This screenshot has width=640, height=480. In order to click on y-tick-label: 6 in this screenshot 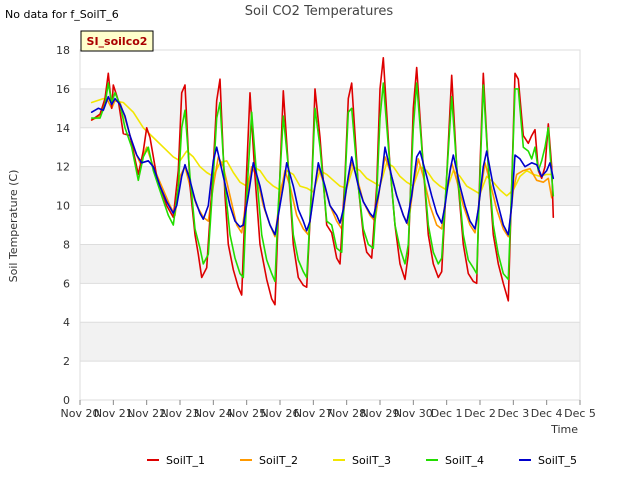, I will do `click(66, 283)`.